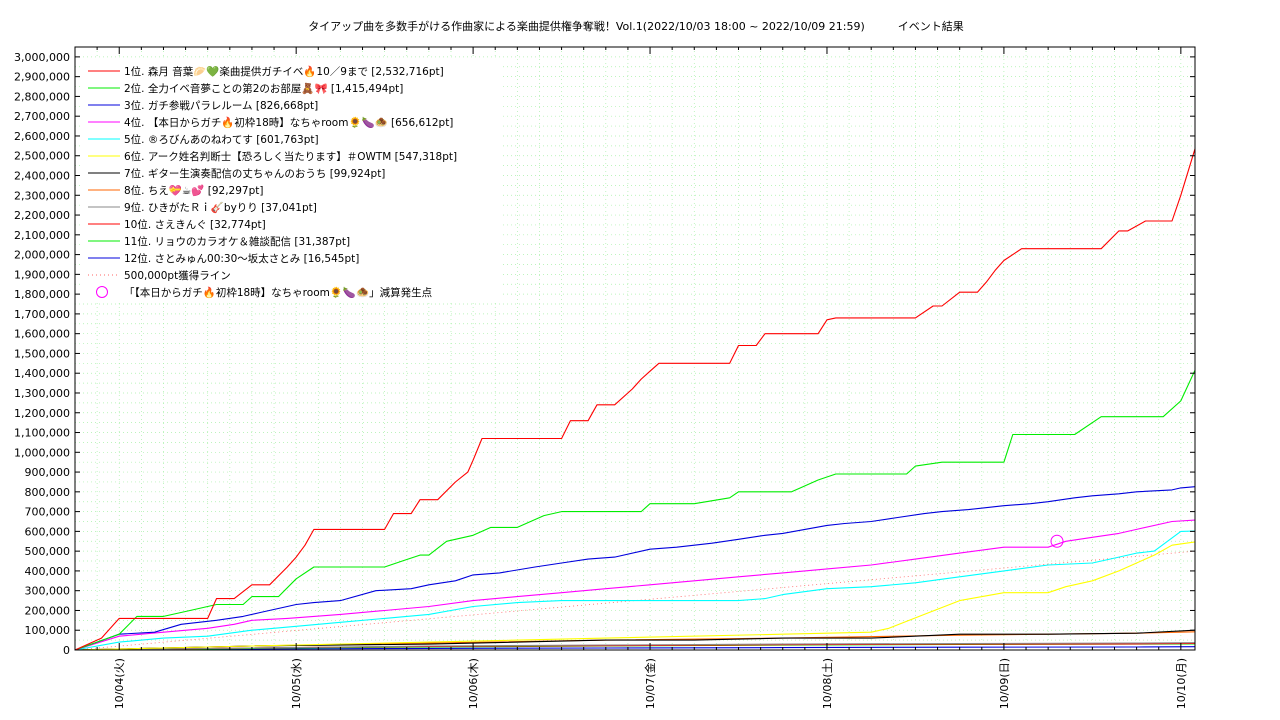  What do you see at coordinates (42, 96) in the screenshot?
I see `y-tick-label: 2,800,000` at bounding box center [42, 96].